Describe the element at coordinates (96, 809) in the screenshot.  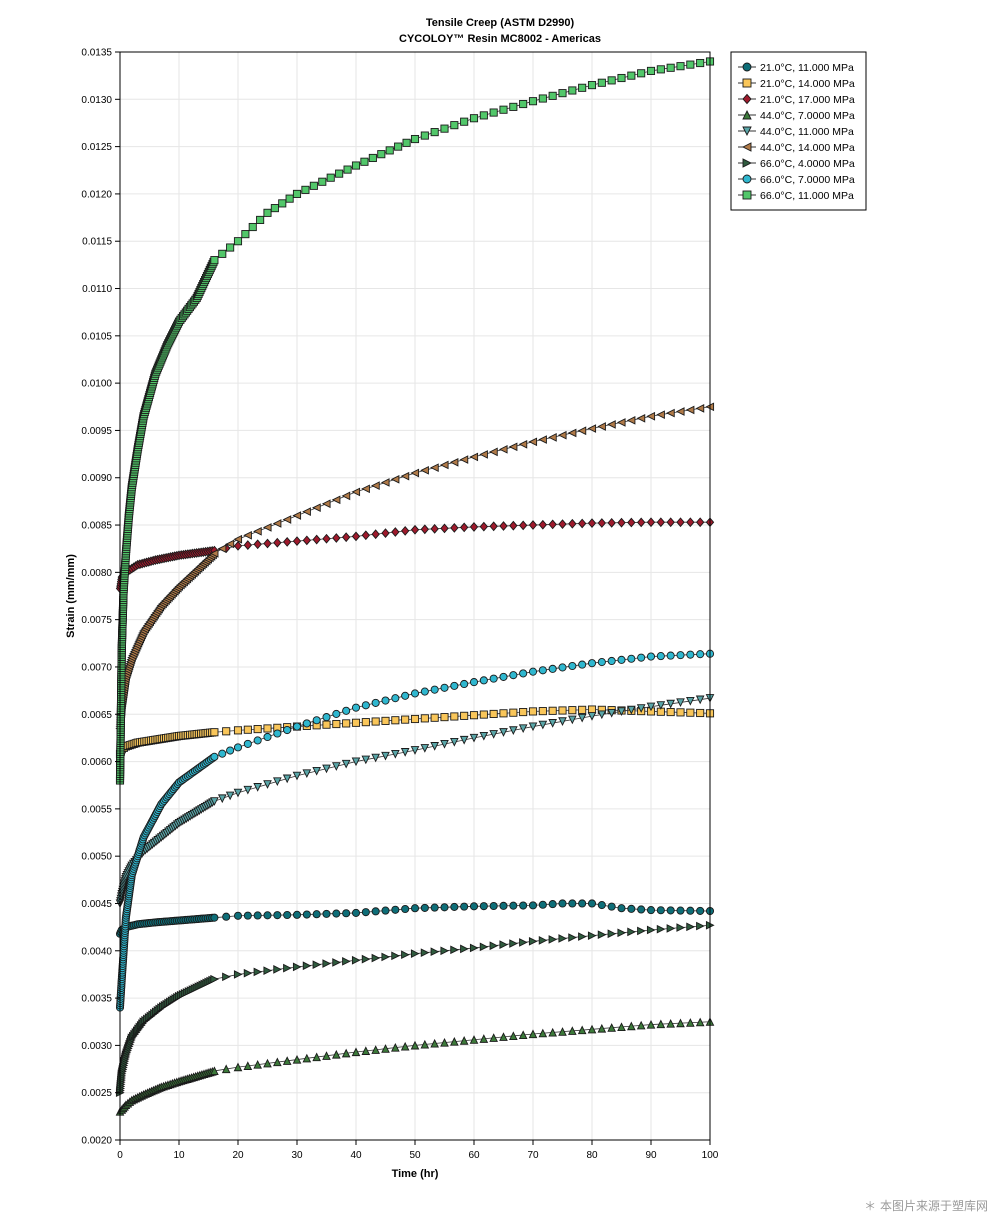
I see `y-tick-label: 0.0055` at that location.